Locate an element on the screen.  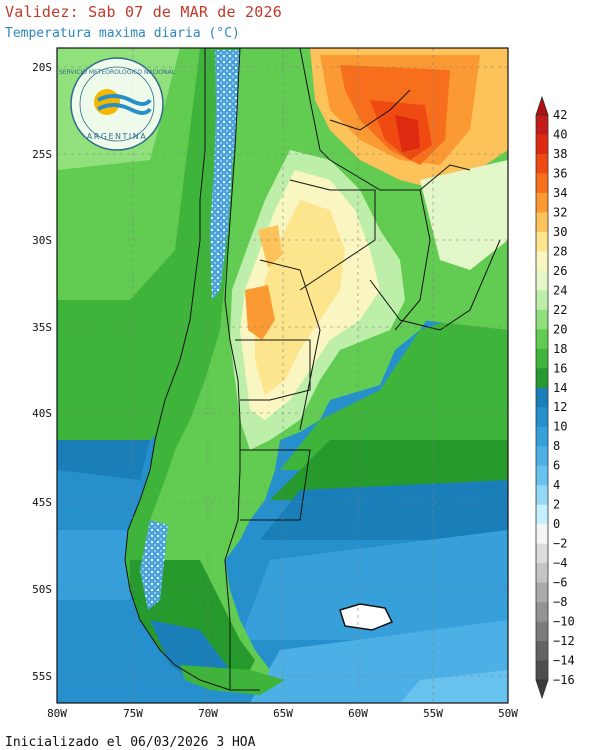
lat-tick-label: 35S is located at coordinates (42, 327).